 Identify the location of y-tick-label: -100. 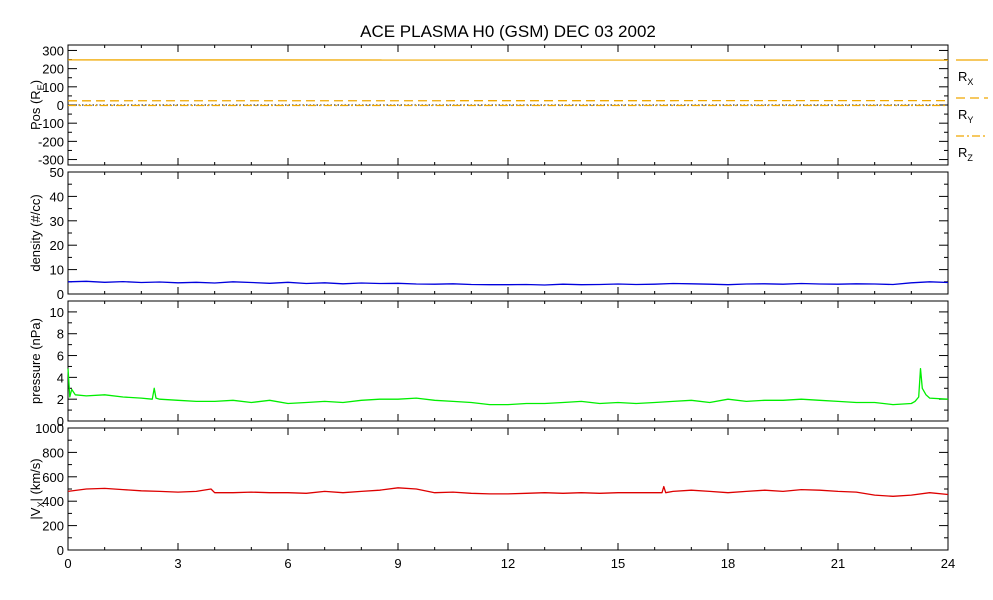
(51, 123).